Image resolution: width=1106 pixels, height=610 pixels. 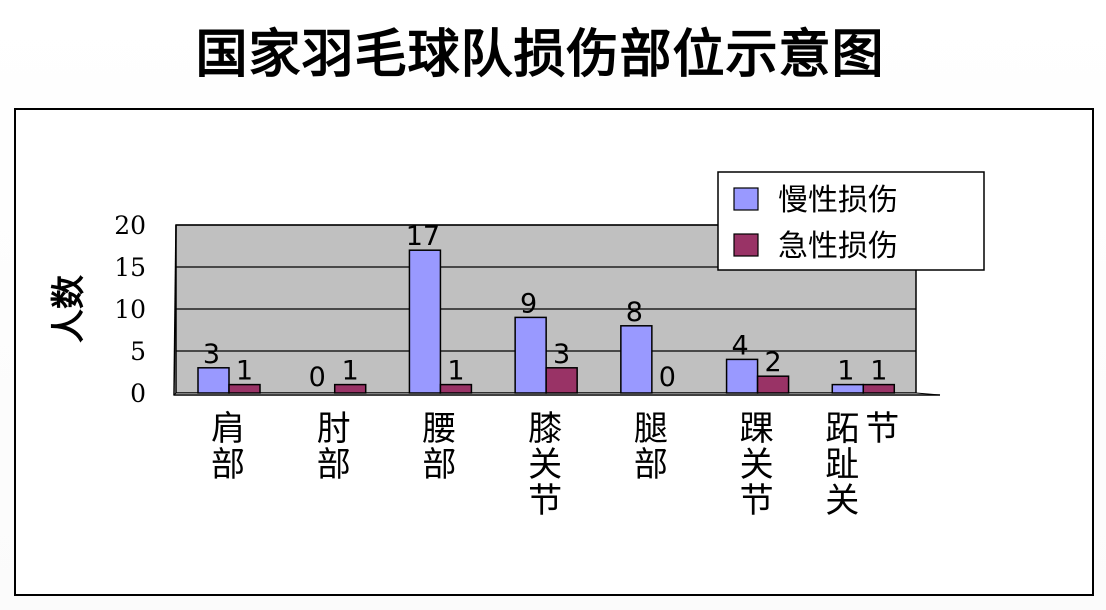 I want to click on y-axis-title: 人数, so click(x=69, y=309).